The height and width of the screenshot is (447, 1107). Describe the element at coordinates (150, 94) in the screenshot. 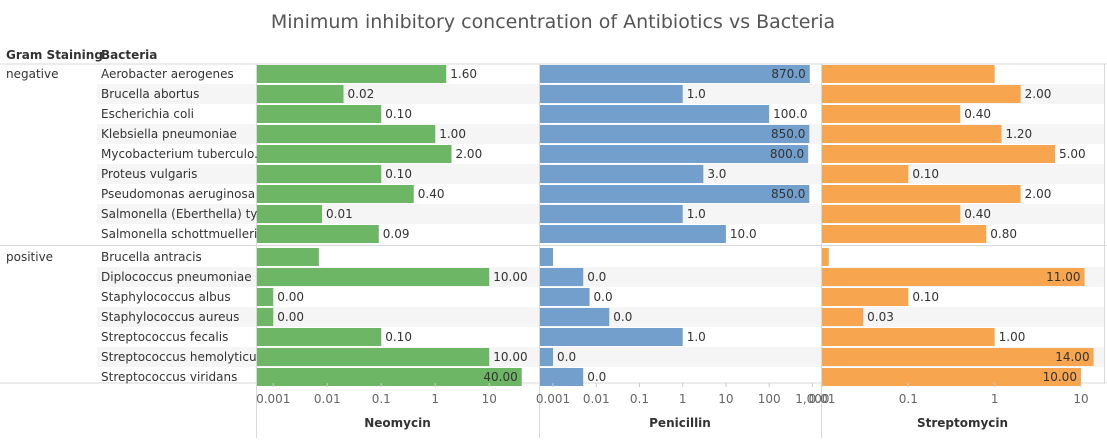

I see `bacteria-label: Brucella abortus` at that location.